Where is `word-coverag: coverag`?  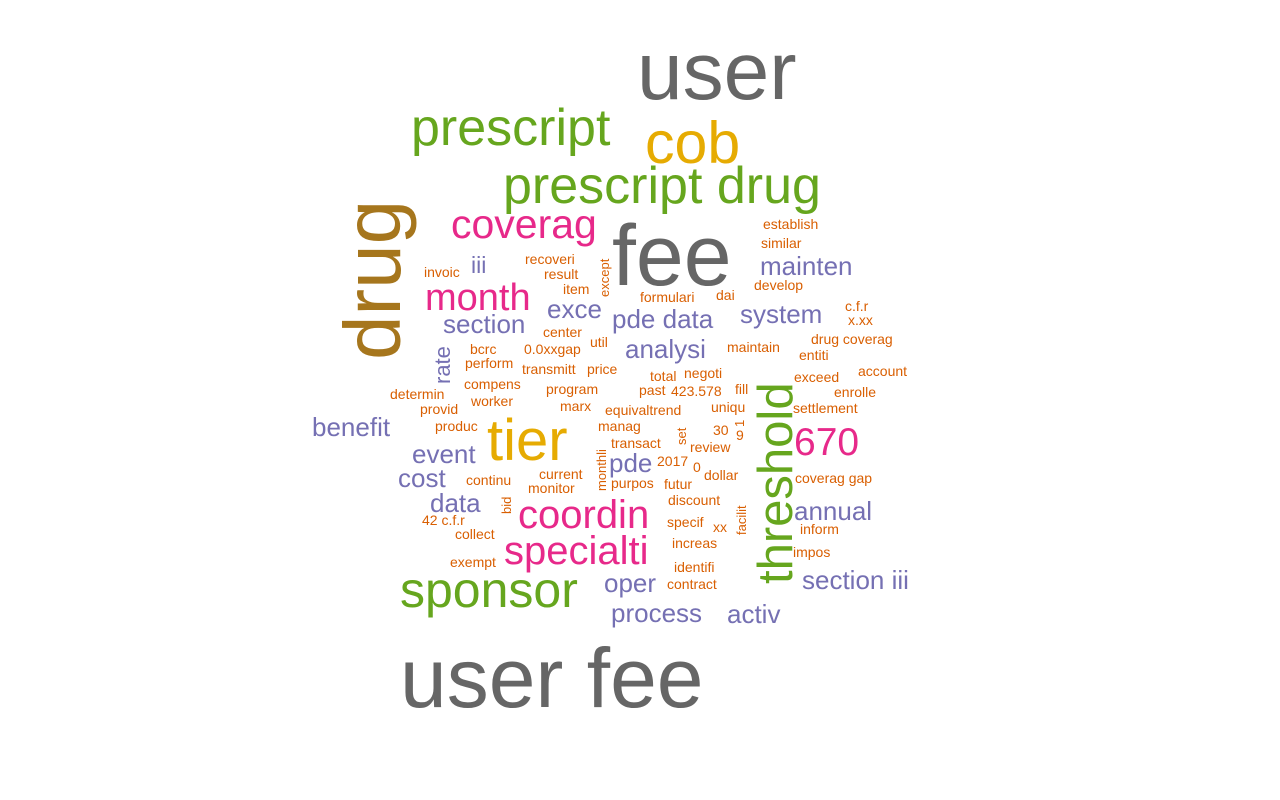 word-coverag: coverag is located at coordinates (524, 224).